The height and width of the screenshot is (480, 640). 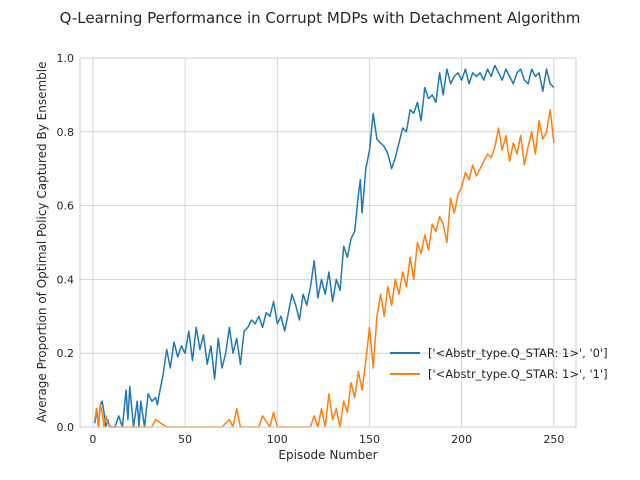 What do you see at coordinates (66, 132) in the screenshot?
I see `y-tick-label: 0.8` at bounding box center [66, 132].